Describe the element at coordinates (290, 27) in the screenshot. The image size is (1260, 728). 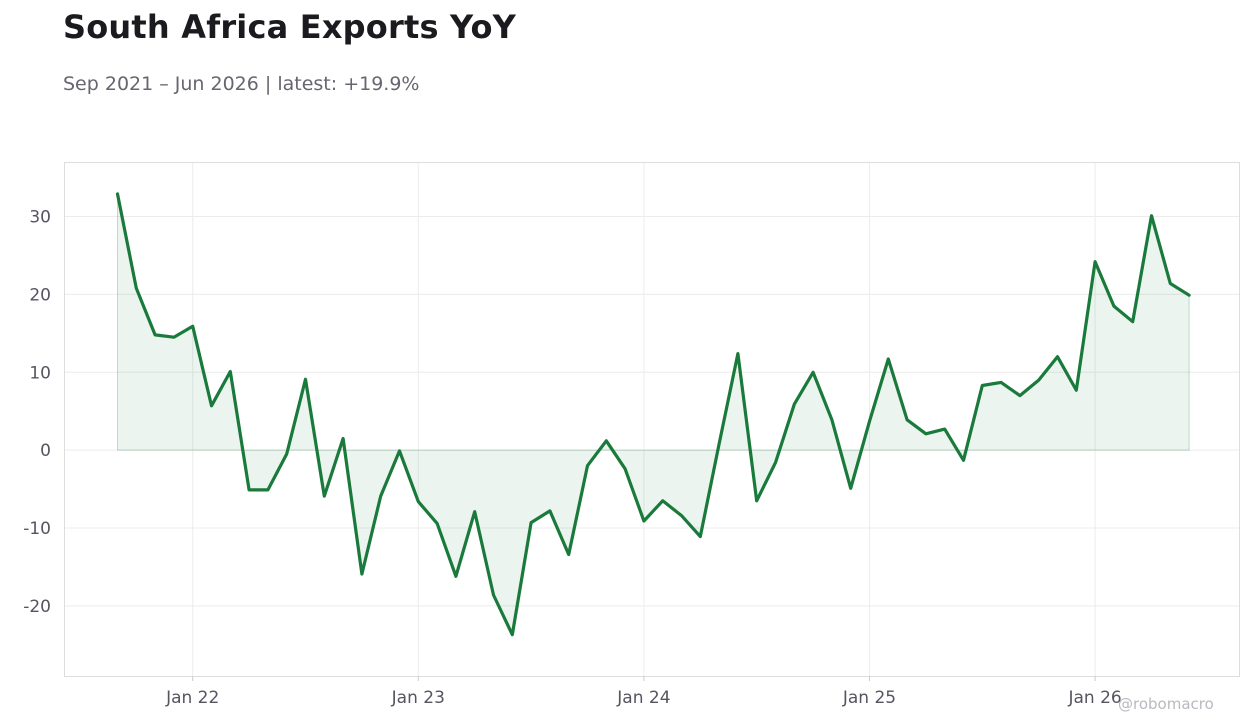
I see `chart-title: South Africa Exports YoY` at that location.